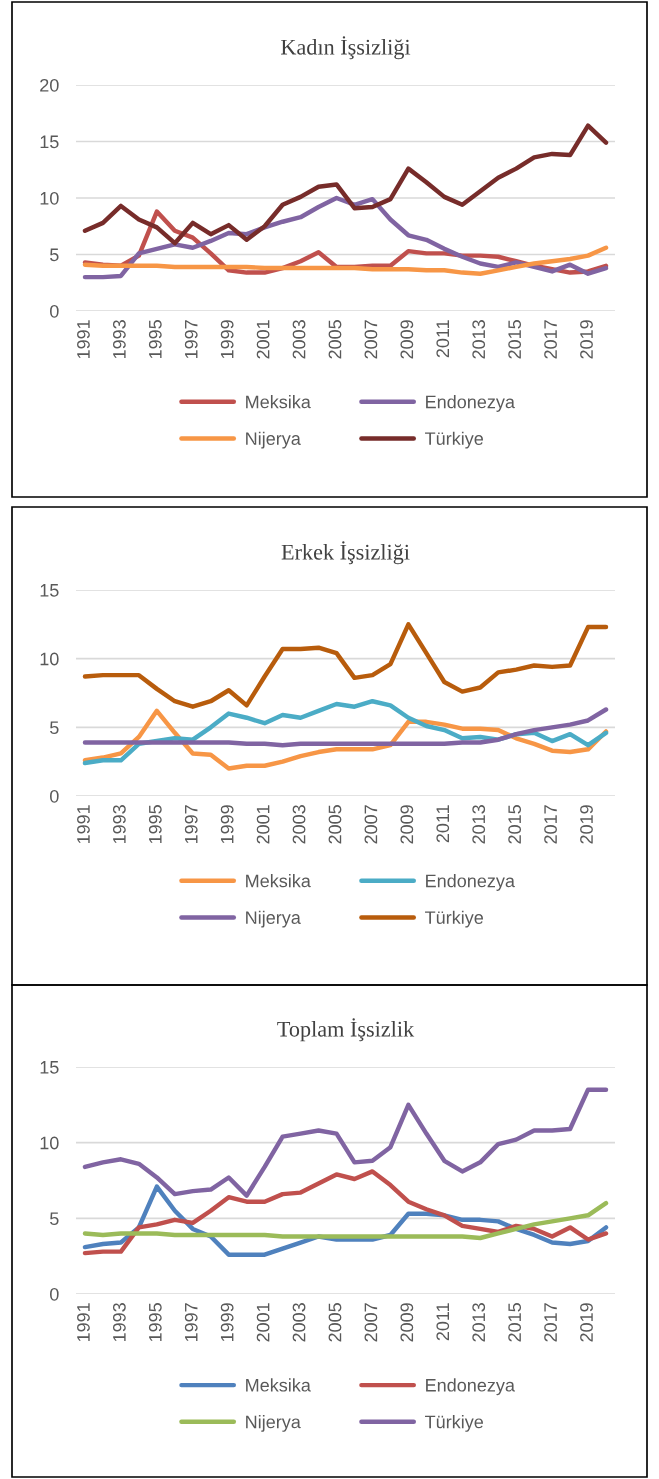 This screenshot has height=1479, width=659. I want to click on chart-title: Kadın İşsizliği, so click(346, 48).